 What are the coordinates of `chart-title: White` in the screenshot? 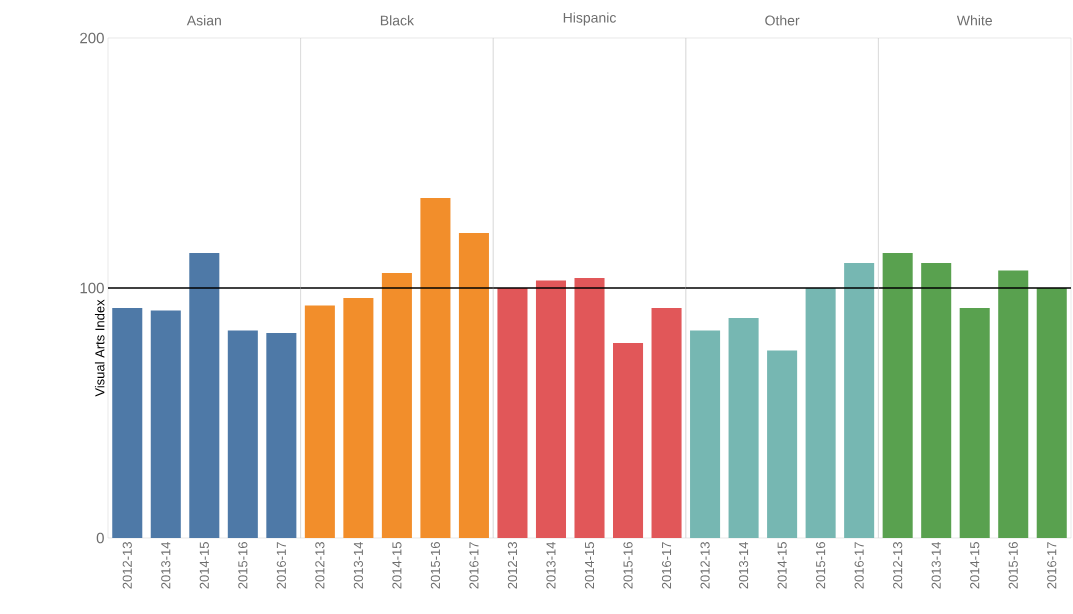 It's located at (974, 20).